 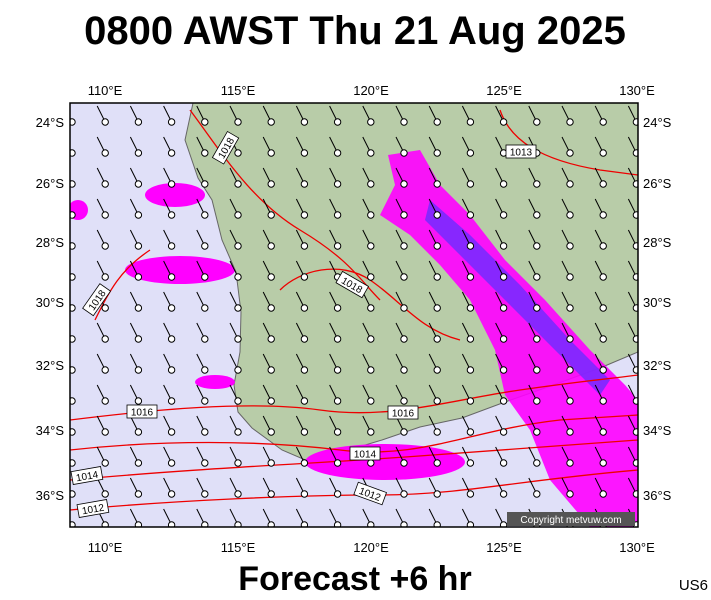 I want to click on isobar-label: 1016, so click(x=142, y=411).